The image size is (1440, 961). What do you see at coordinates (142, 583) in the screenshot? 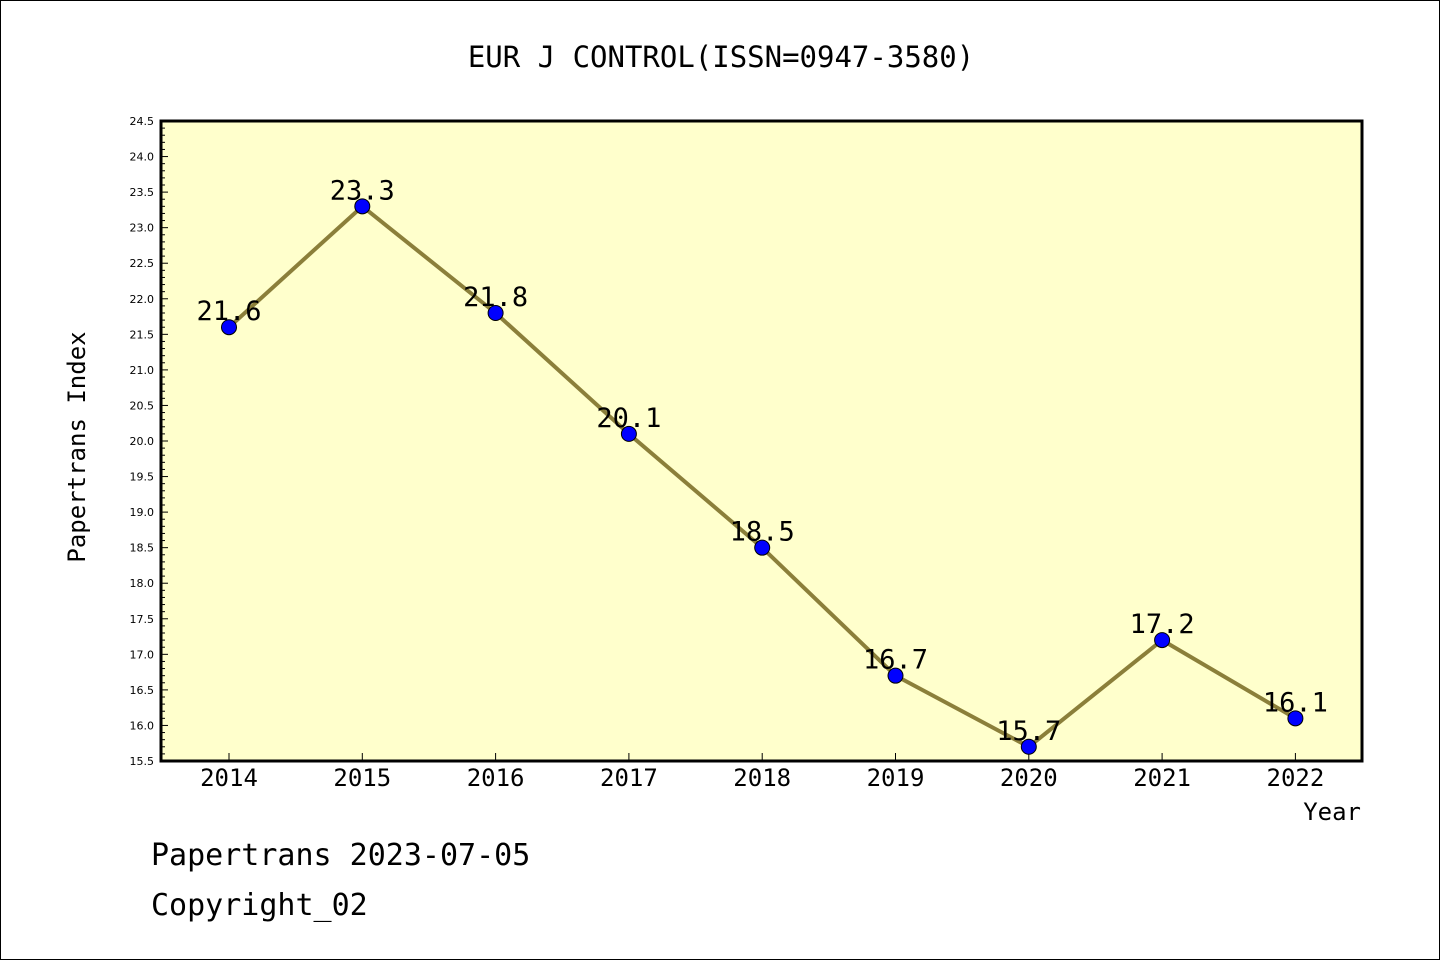
I see `y-tick-label: 18.0` at bounding box center [142, 583].